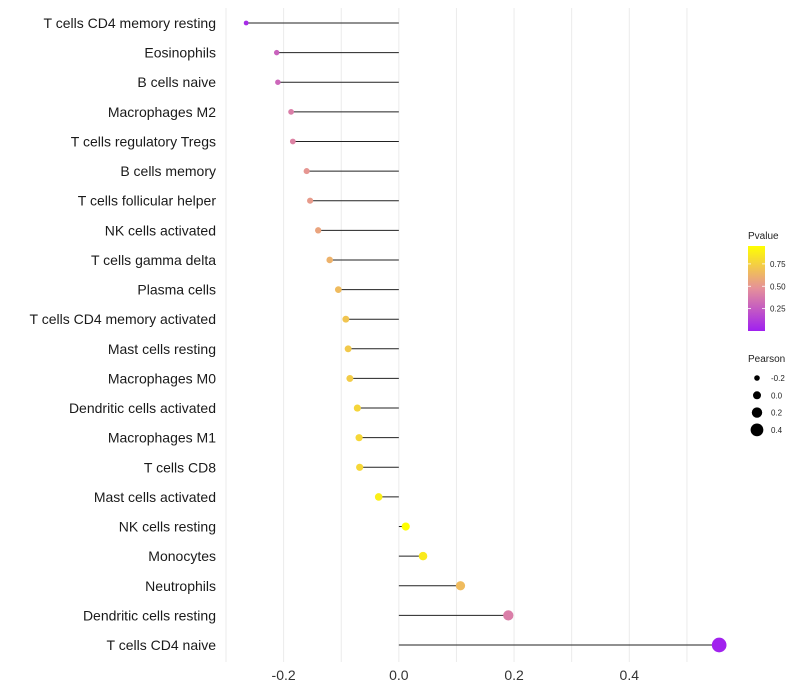  I want to click on pearson-legend-label: 0.0, so click(777, 395).